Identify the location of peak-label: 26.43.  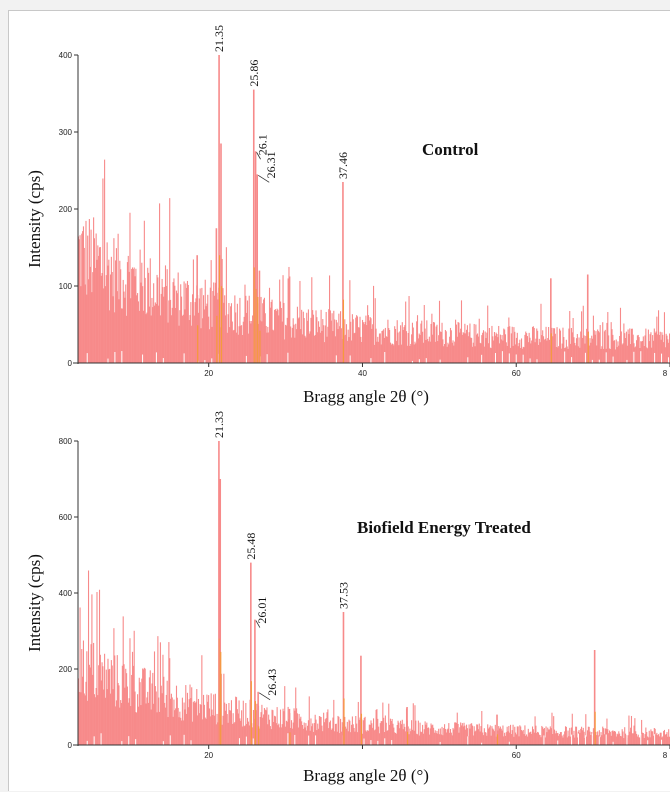
(272, 682).